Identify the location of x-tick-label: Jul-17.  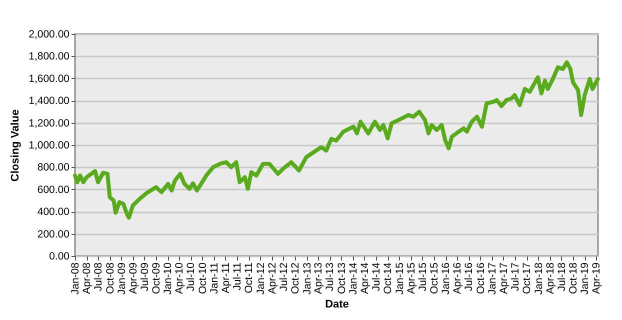
(516, 277).